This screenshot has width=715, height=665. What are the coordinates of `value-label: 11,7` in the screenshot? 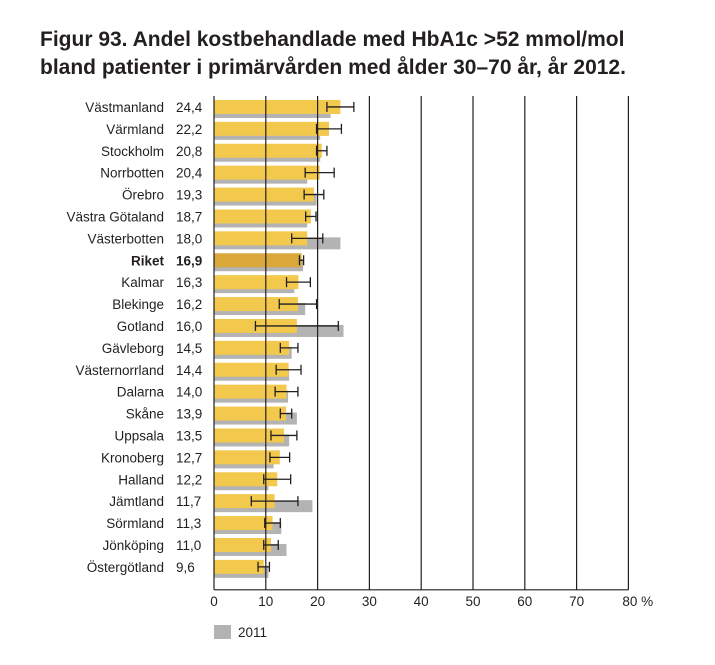 It's located at (188, 501).